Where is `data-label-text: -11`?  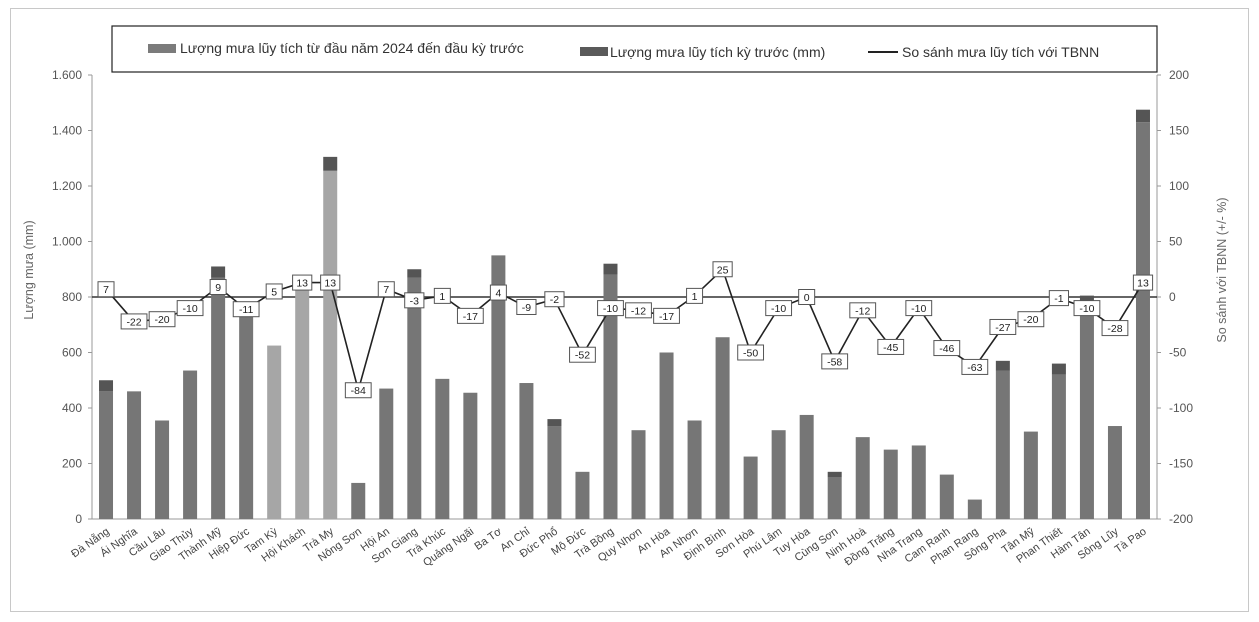 data-label-text: -11 is located at coordinates (246, 310).